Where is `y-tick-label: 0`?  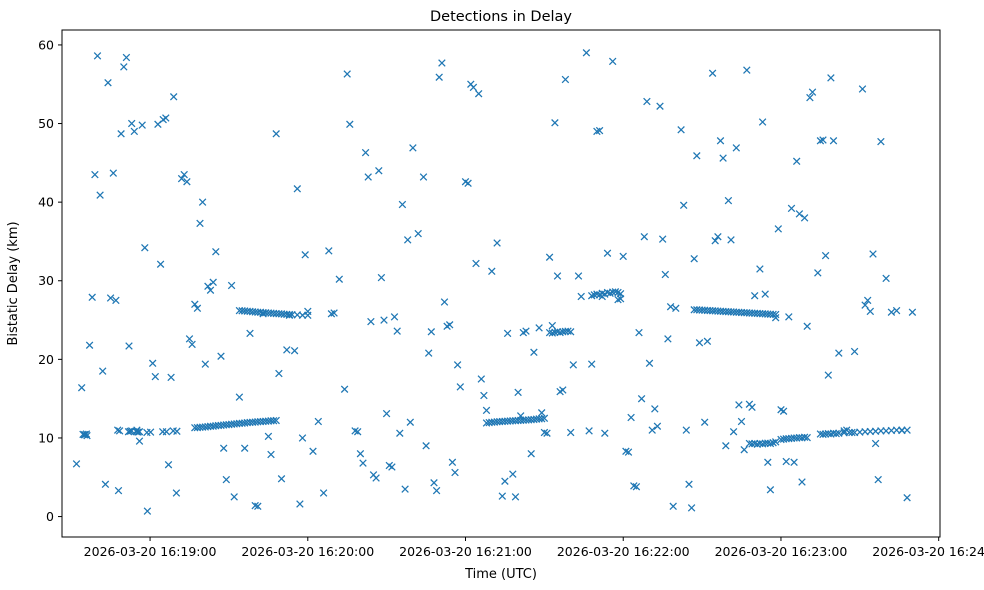 y-tick-label: 0 is located at coordinates (50, 516).